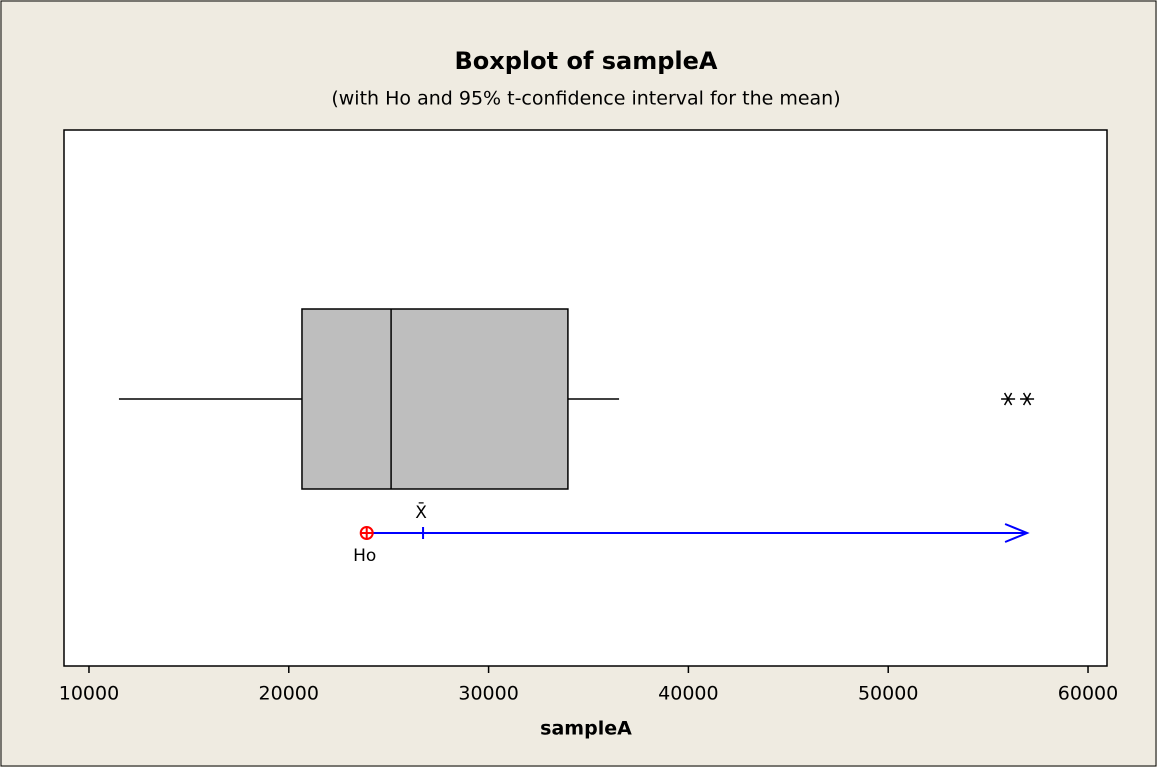 This screenshot has height=767, width=1157. Describe the element at coordinates (89, 694) in the screenshot. I see `x-tick-label: 10000` at that location.